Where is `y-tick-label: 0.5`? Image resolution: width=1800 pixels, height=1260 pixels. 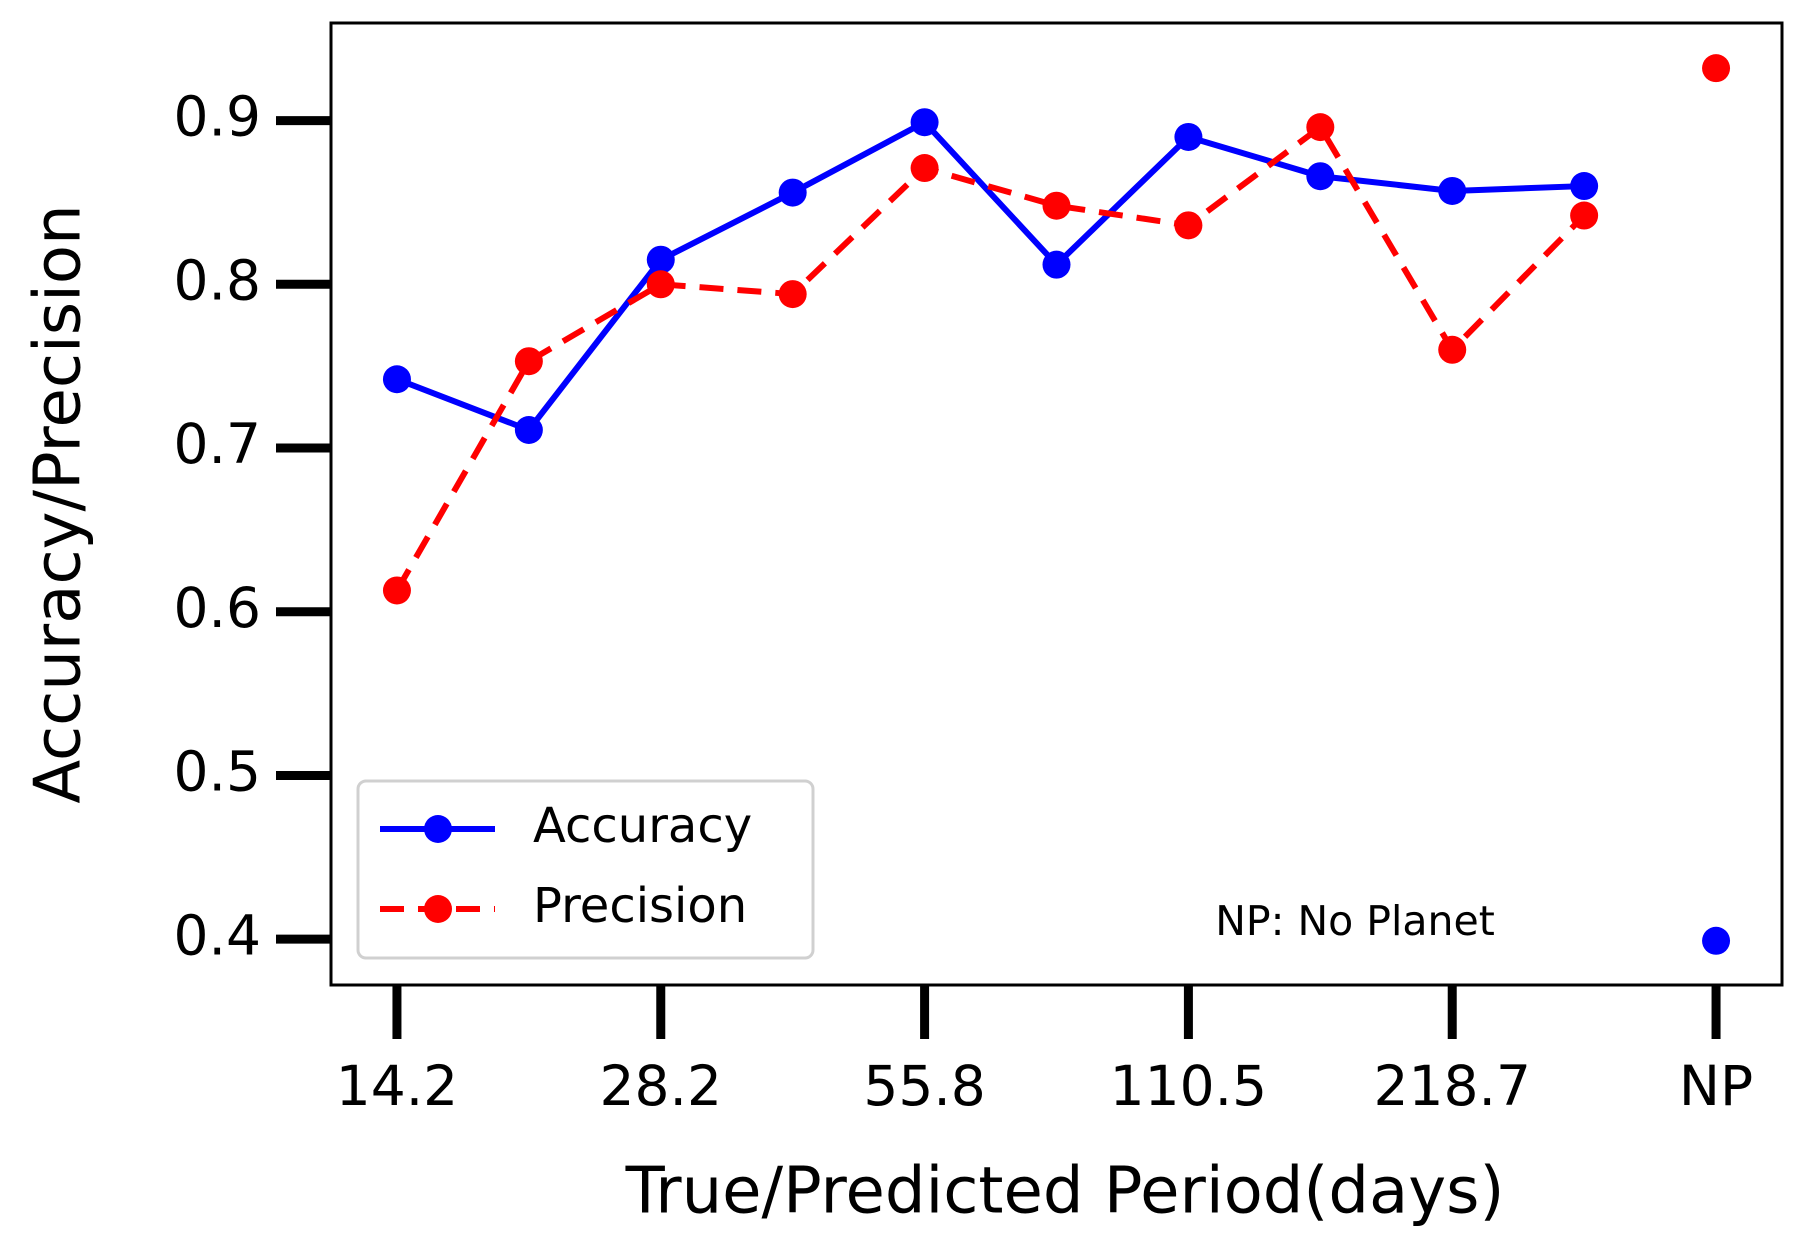
y-tick-label: 0.5 is located at coordinates (217, 772).